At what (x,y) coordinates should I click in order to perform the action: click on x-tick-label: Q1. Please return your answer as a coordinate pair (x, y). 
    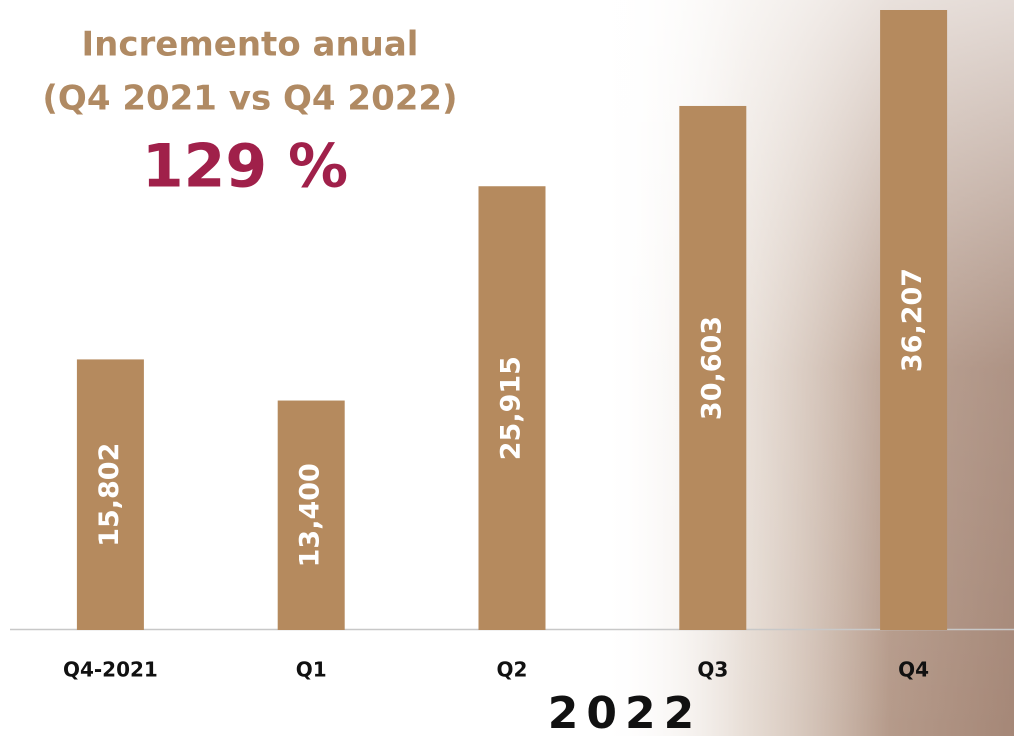
    Looking at the image, I should click on (311, 670).